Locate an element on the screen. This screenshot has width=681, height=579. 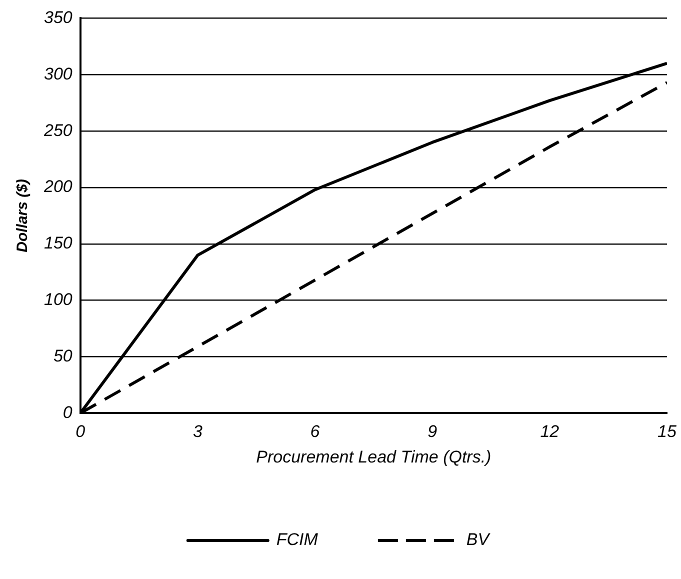
legend-label: FCIM is located at coordinates (297, 540).